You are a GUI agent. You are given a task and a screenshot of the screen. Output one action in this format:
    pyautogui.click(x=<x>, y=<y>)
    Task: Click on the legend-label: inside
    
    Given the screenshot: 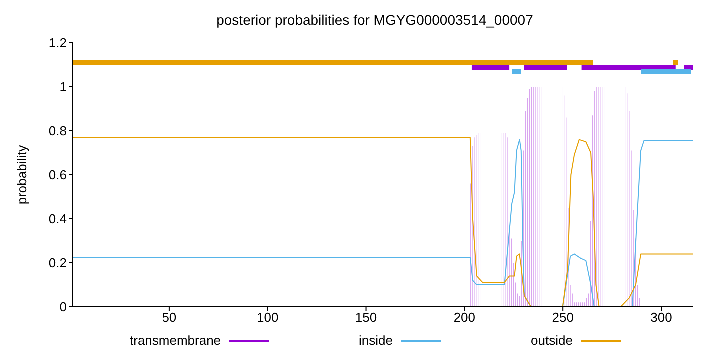 What is the action you would take?
    pyautogui.click(x=376, y=340)
    